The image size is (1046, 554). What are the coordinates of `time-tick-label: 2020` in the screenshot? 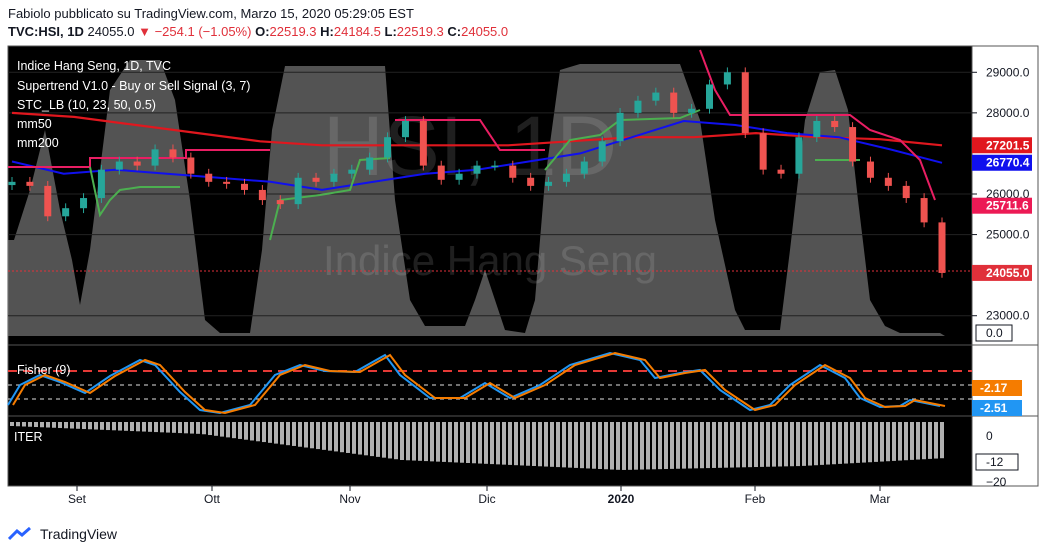 It's located at (621, 499).